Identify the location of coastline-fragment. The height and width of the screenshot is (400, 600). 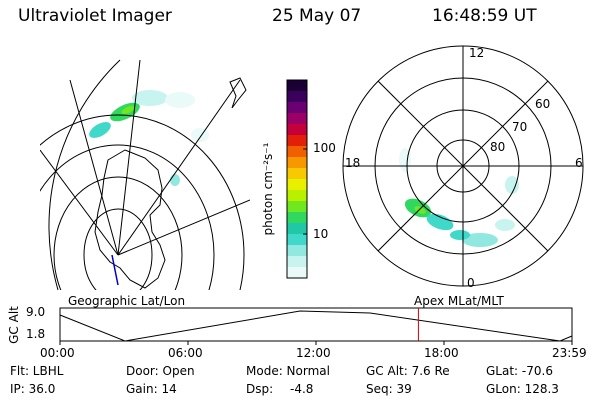
(238, 93).